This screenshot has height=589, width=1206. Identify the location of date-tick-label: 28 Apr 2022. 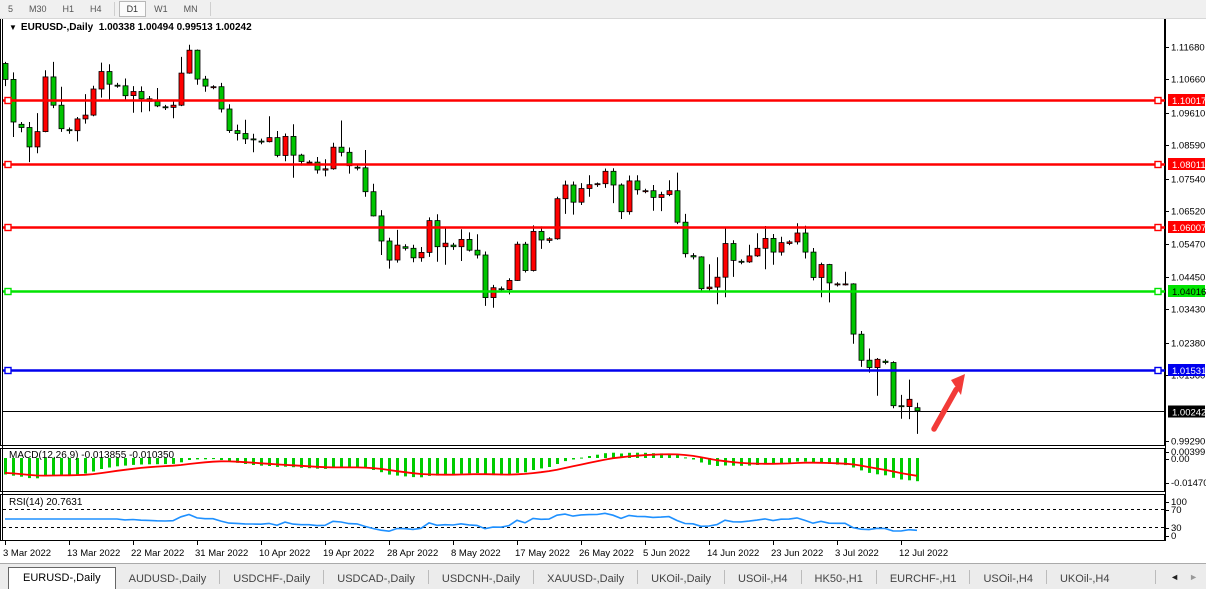
(412, 553).